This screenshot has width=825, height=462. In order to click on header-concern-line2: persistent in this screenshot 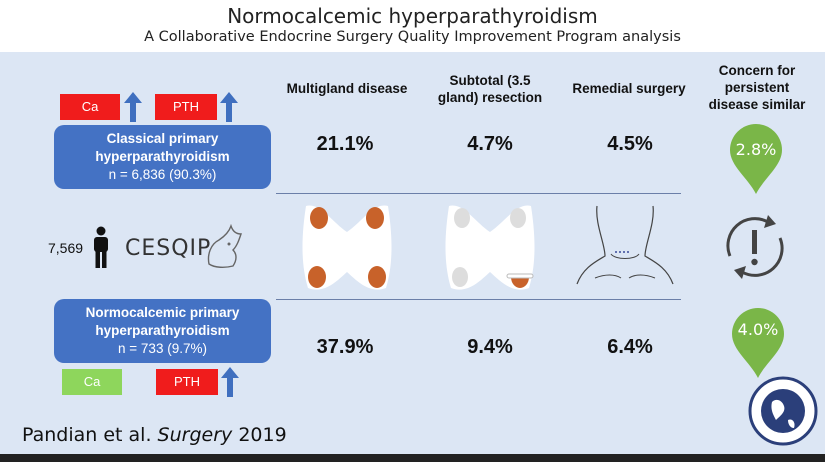, I will do `click(757, 87)`.